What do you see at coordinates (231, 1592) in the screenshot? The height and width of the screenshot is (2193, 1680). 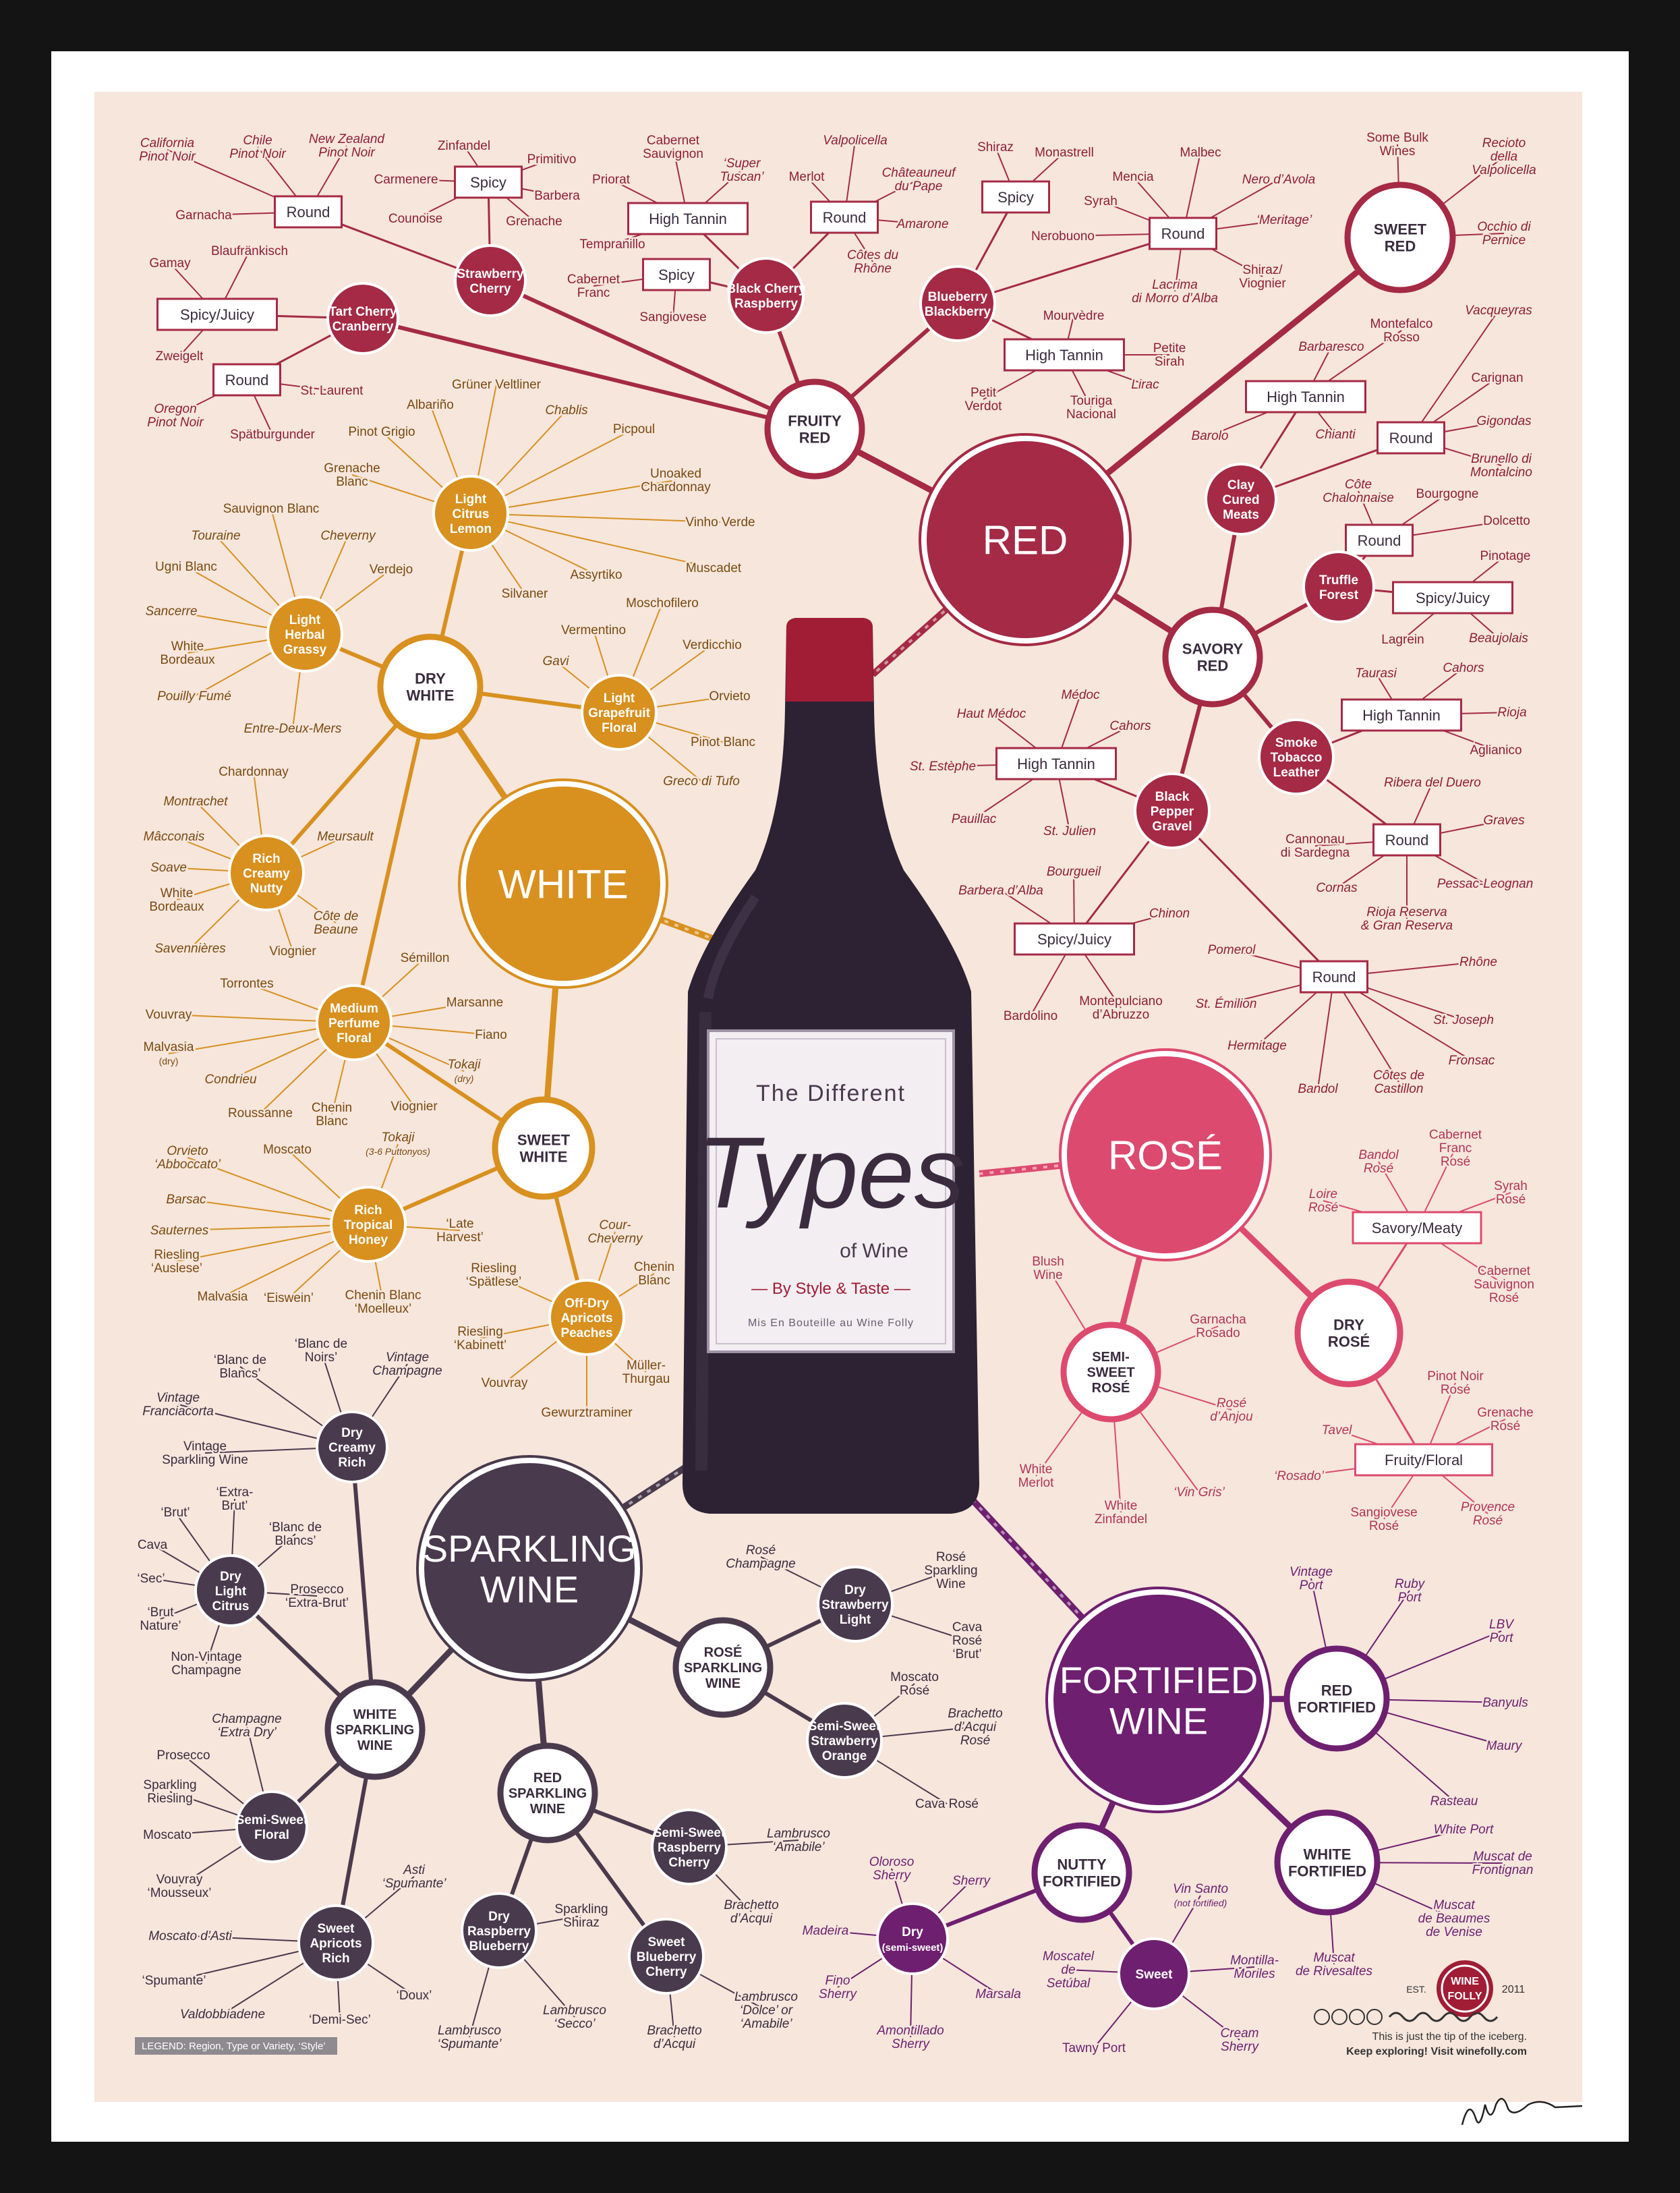 I see `node-label-line: Light` at bounding box center [231, 1592].